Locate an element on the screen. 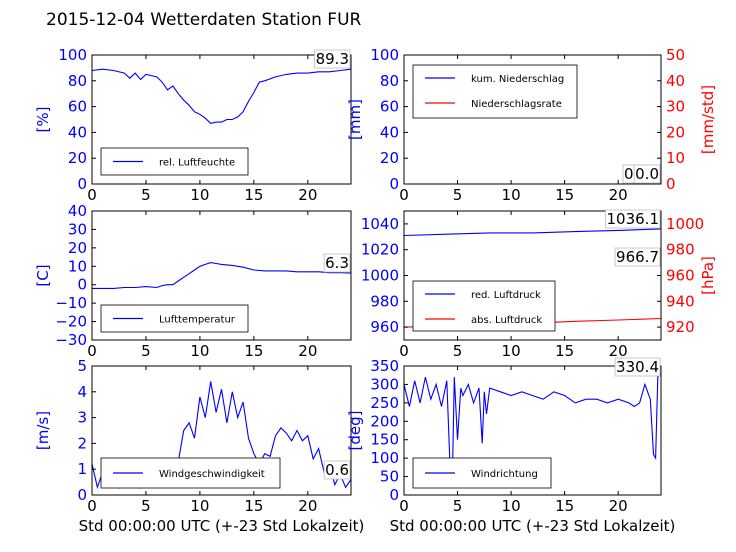 The image size is (736, 552). wind-speed-y-tick-label: 4 is located at coordinates (82, 392).